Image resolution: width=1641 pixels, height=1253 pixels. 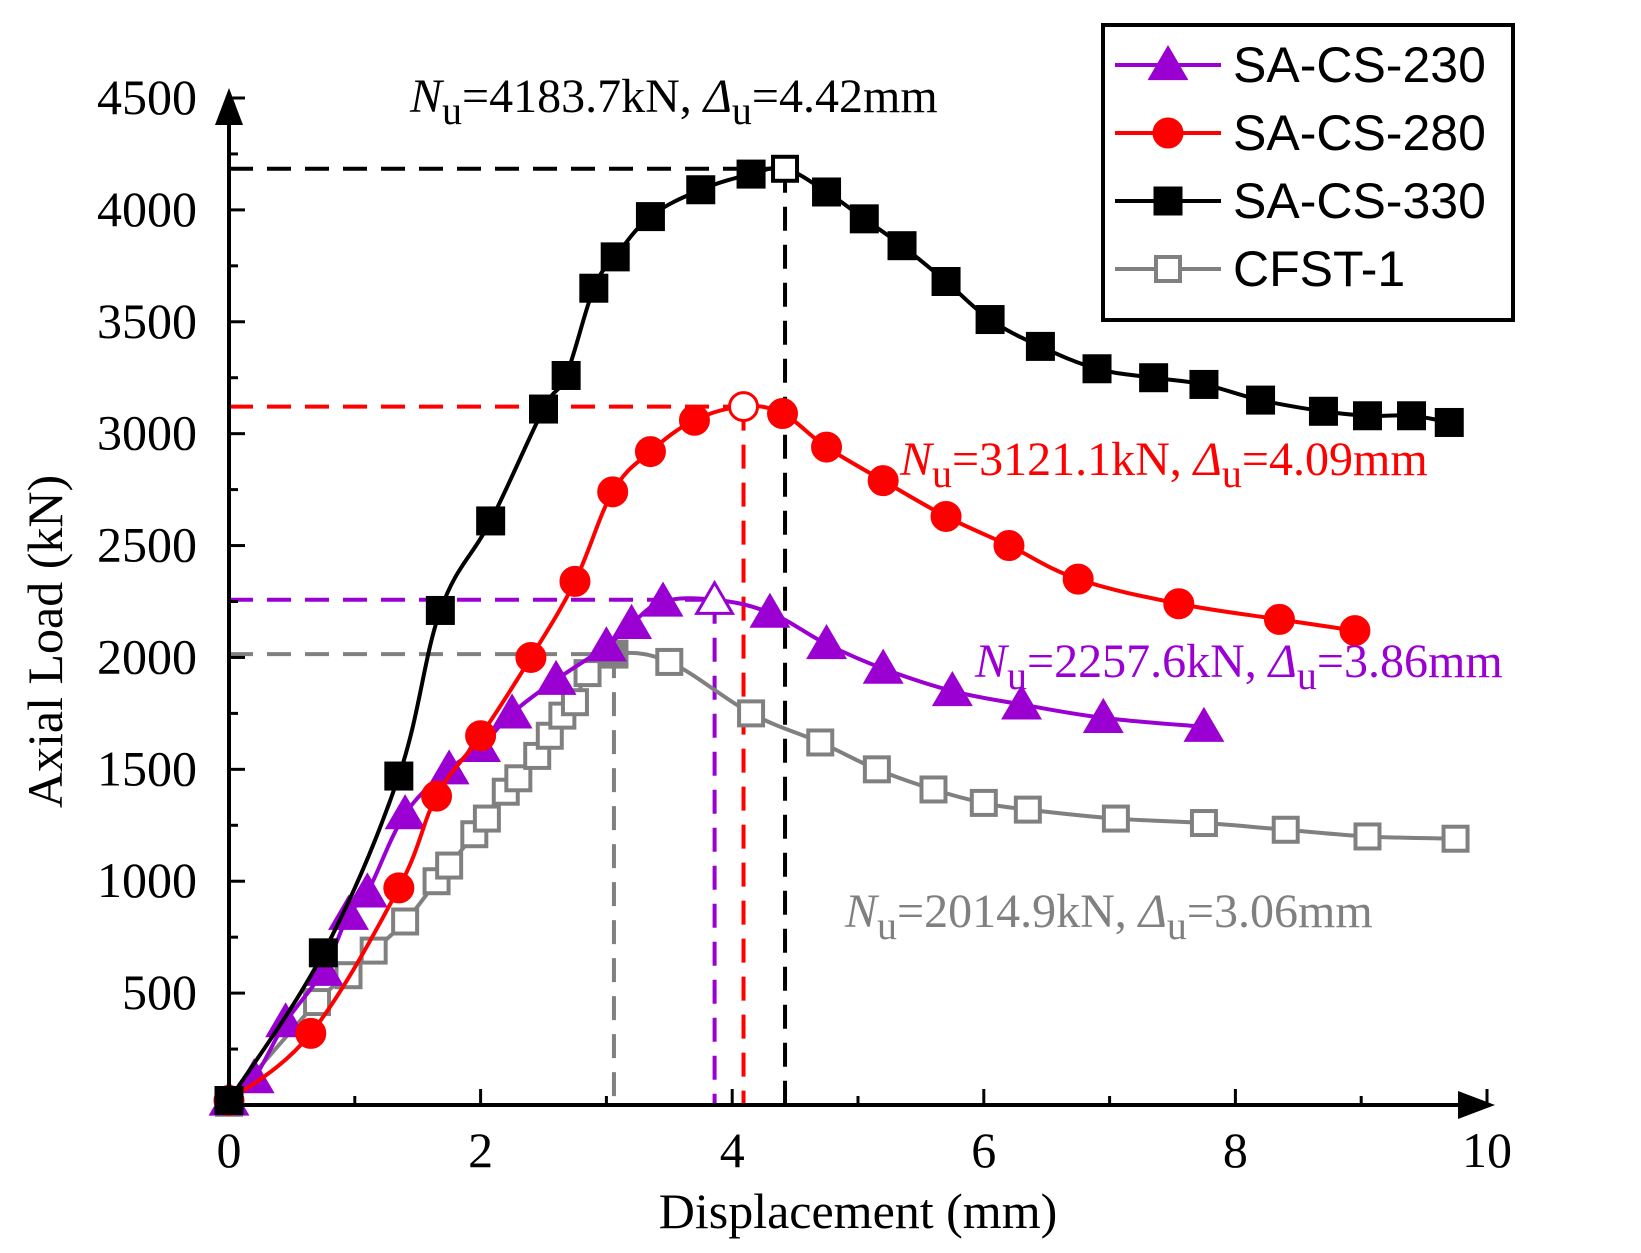 I want to click on data-point-sa-cs-230-peak, so click(x=715, y=597).